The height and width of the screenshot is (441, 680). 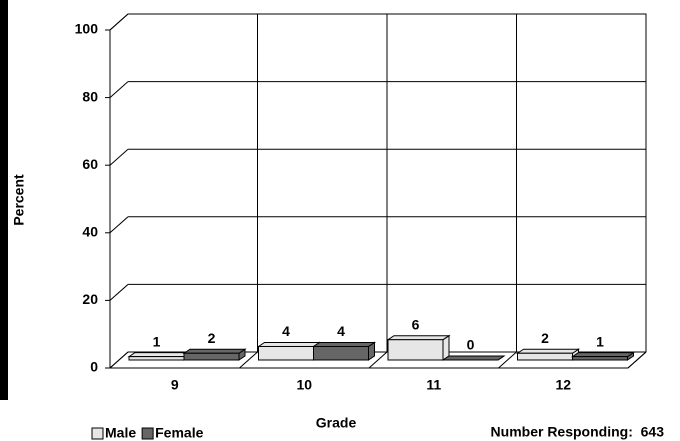 What do you see at coordinates (175, 385) in the screenshot?
I see `x-tick-label: 9` at bounding box center [175, 385].